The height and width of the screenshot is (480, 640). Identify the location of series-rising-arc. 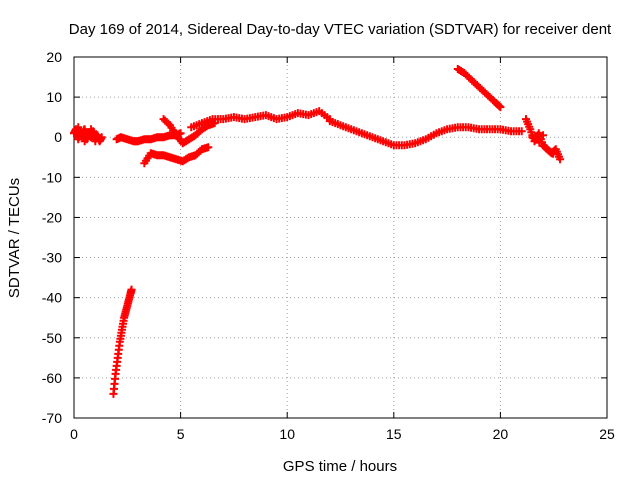
(189, 131).